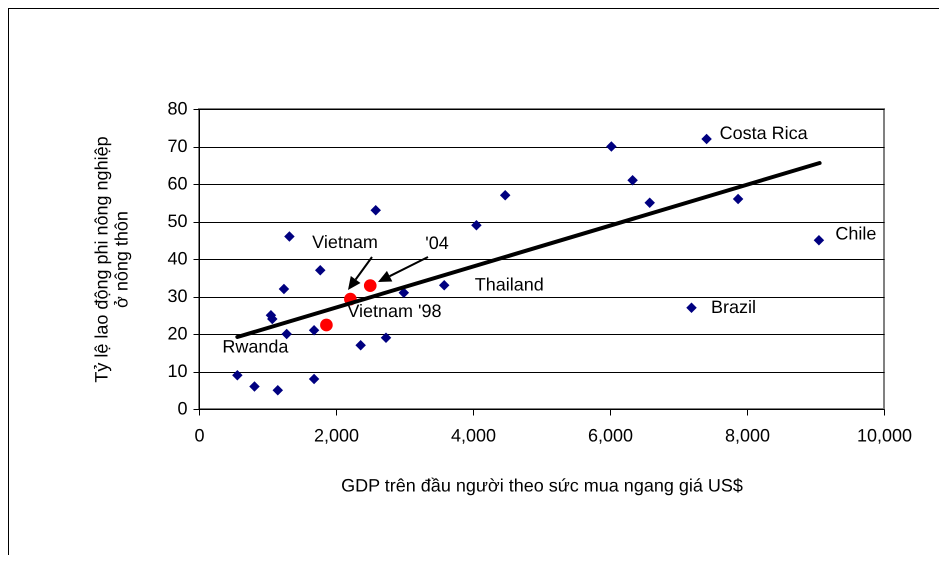 Image resolution: width=948 pixels, height=562 pixels. I want to click on x-axis-title: GDP trên đầu người theo sức mua ngang giá US$, so click(542, 486).